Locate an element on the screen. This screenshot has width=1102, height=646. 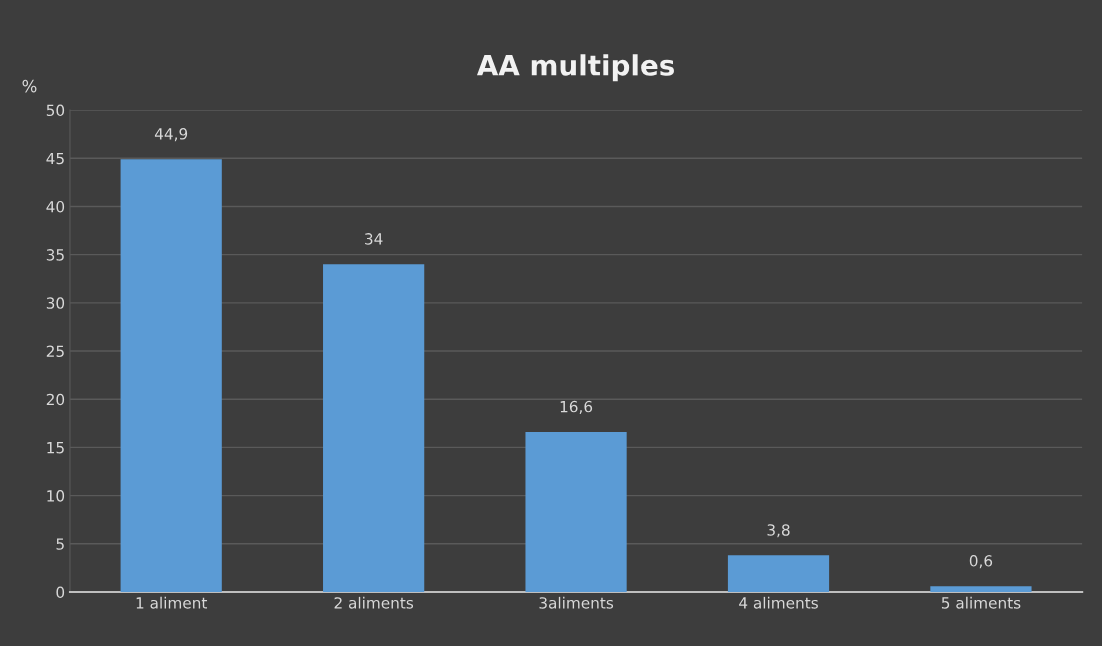
chart-title: AA multiples is located at coordinates (575, 68).